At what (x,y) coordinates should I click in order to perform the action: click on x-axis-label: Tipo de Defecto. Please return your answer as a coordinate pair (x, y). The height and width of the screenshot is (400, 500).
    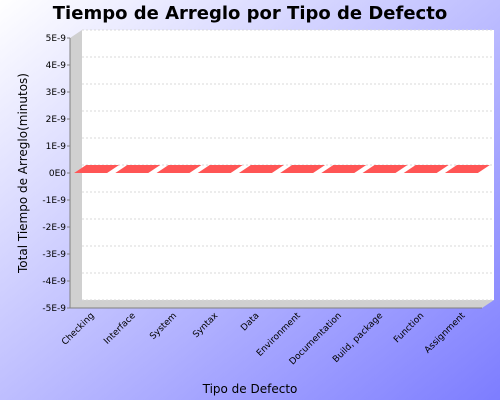
    Looking at the image, I should click on (250, 389).